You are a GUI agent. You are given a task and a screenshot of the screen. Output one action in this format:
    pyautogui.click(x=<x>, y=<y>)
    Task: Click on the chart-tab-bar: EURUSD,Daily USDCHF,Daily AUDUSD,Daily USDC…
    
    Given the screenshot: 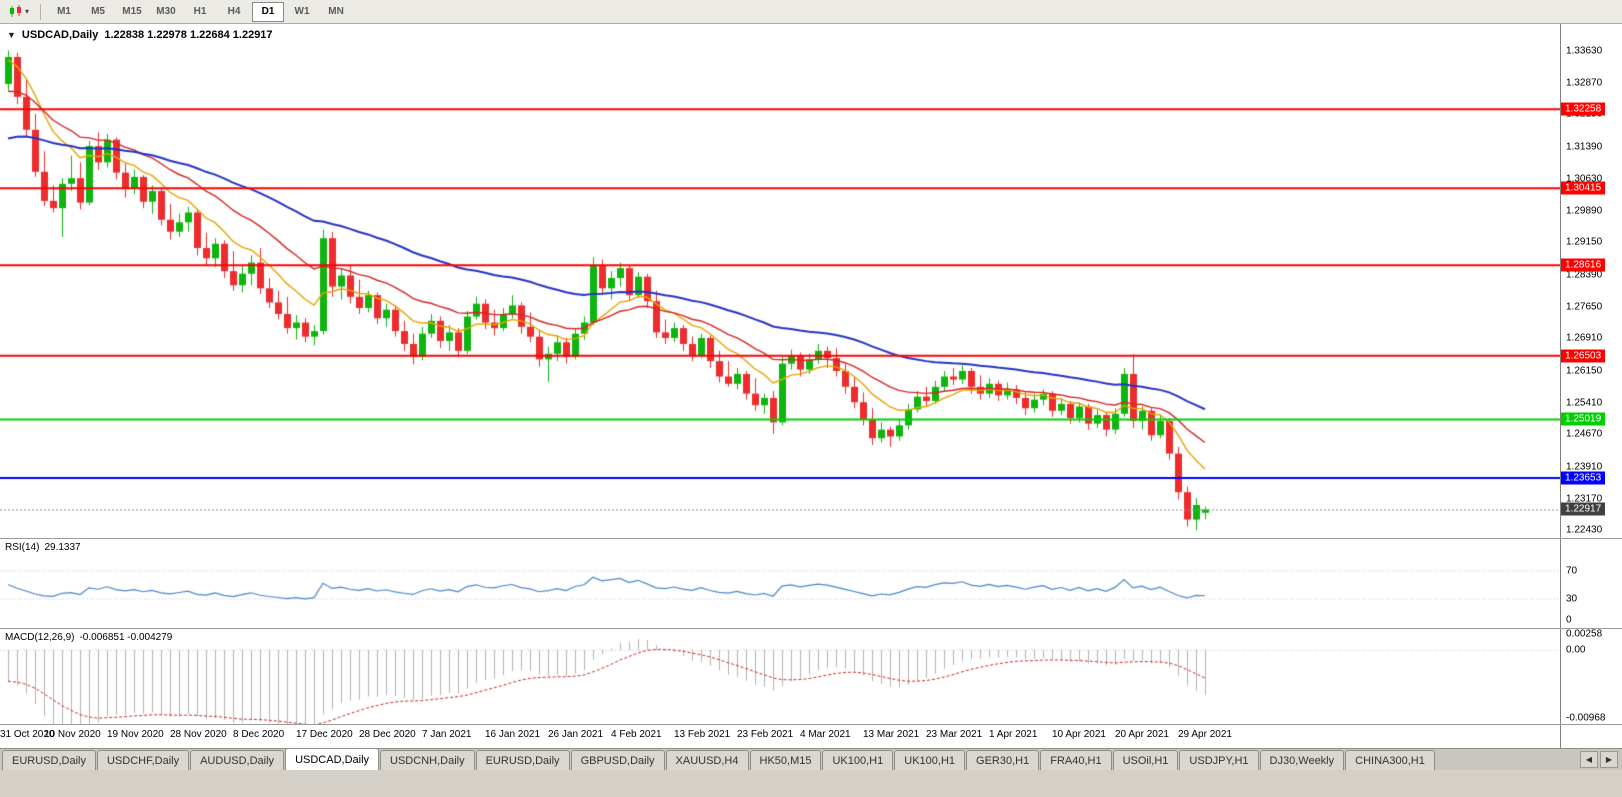 What is the action you would take?
    pyautogui.click(x=811, y=759)
    